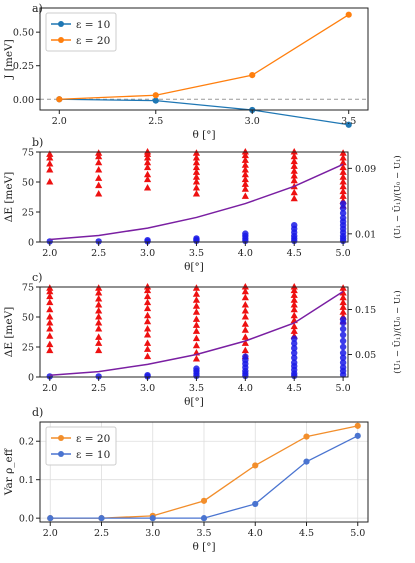  What do you see at coordinates (204, 57) in the screenshot?
I see `series-line` at bounding box center [204, 57].